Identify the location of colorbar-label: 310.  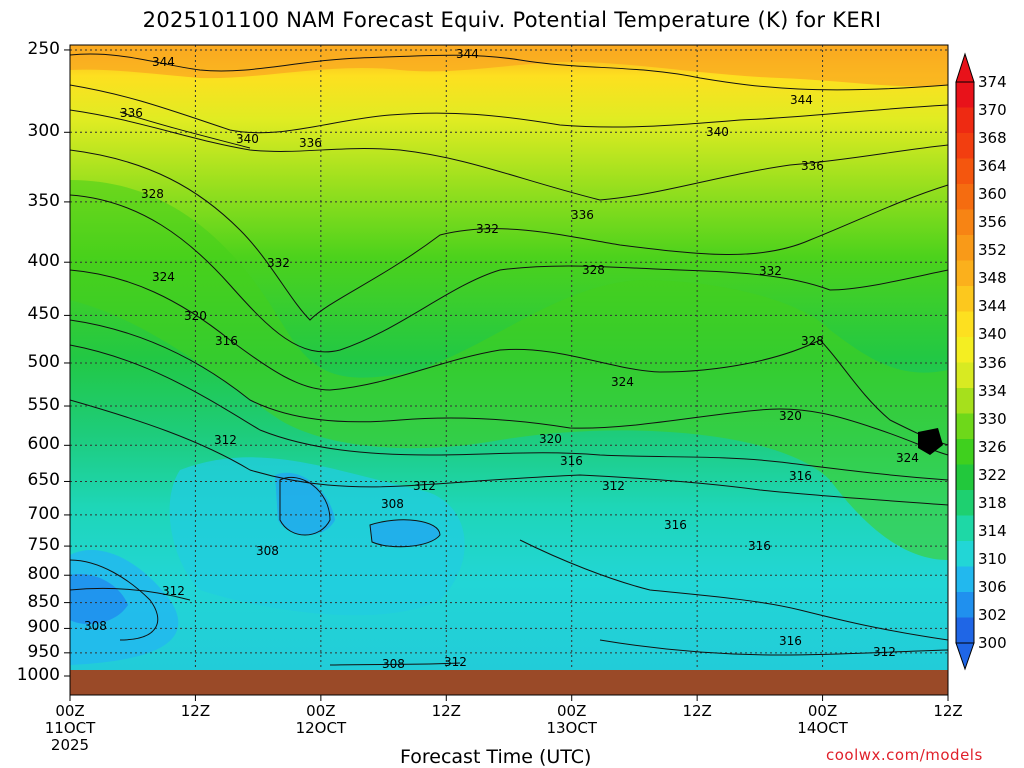
(992, 558).